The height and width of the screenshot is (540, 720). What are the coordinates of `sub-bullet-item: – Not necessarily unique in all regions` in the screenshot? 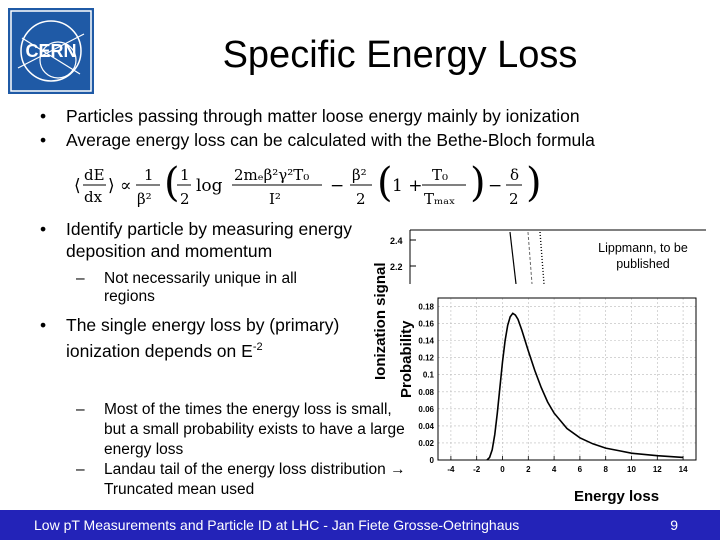 It's located at (213, 288).